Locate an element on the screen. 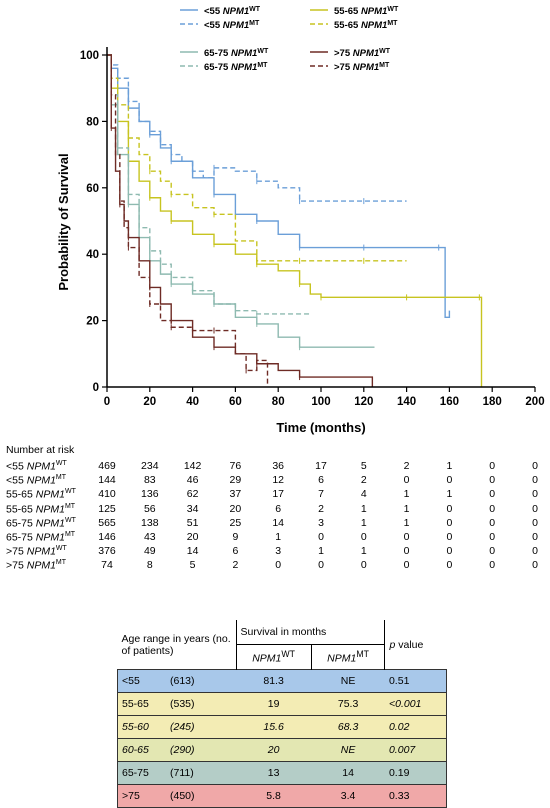  npm1-mt-cell: NE is located at coordinates (348, 681).